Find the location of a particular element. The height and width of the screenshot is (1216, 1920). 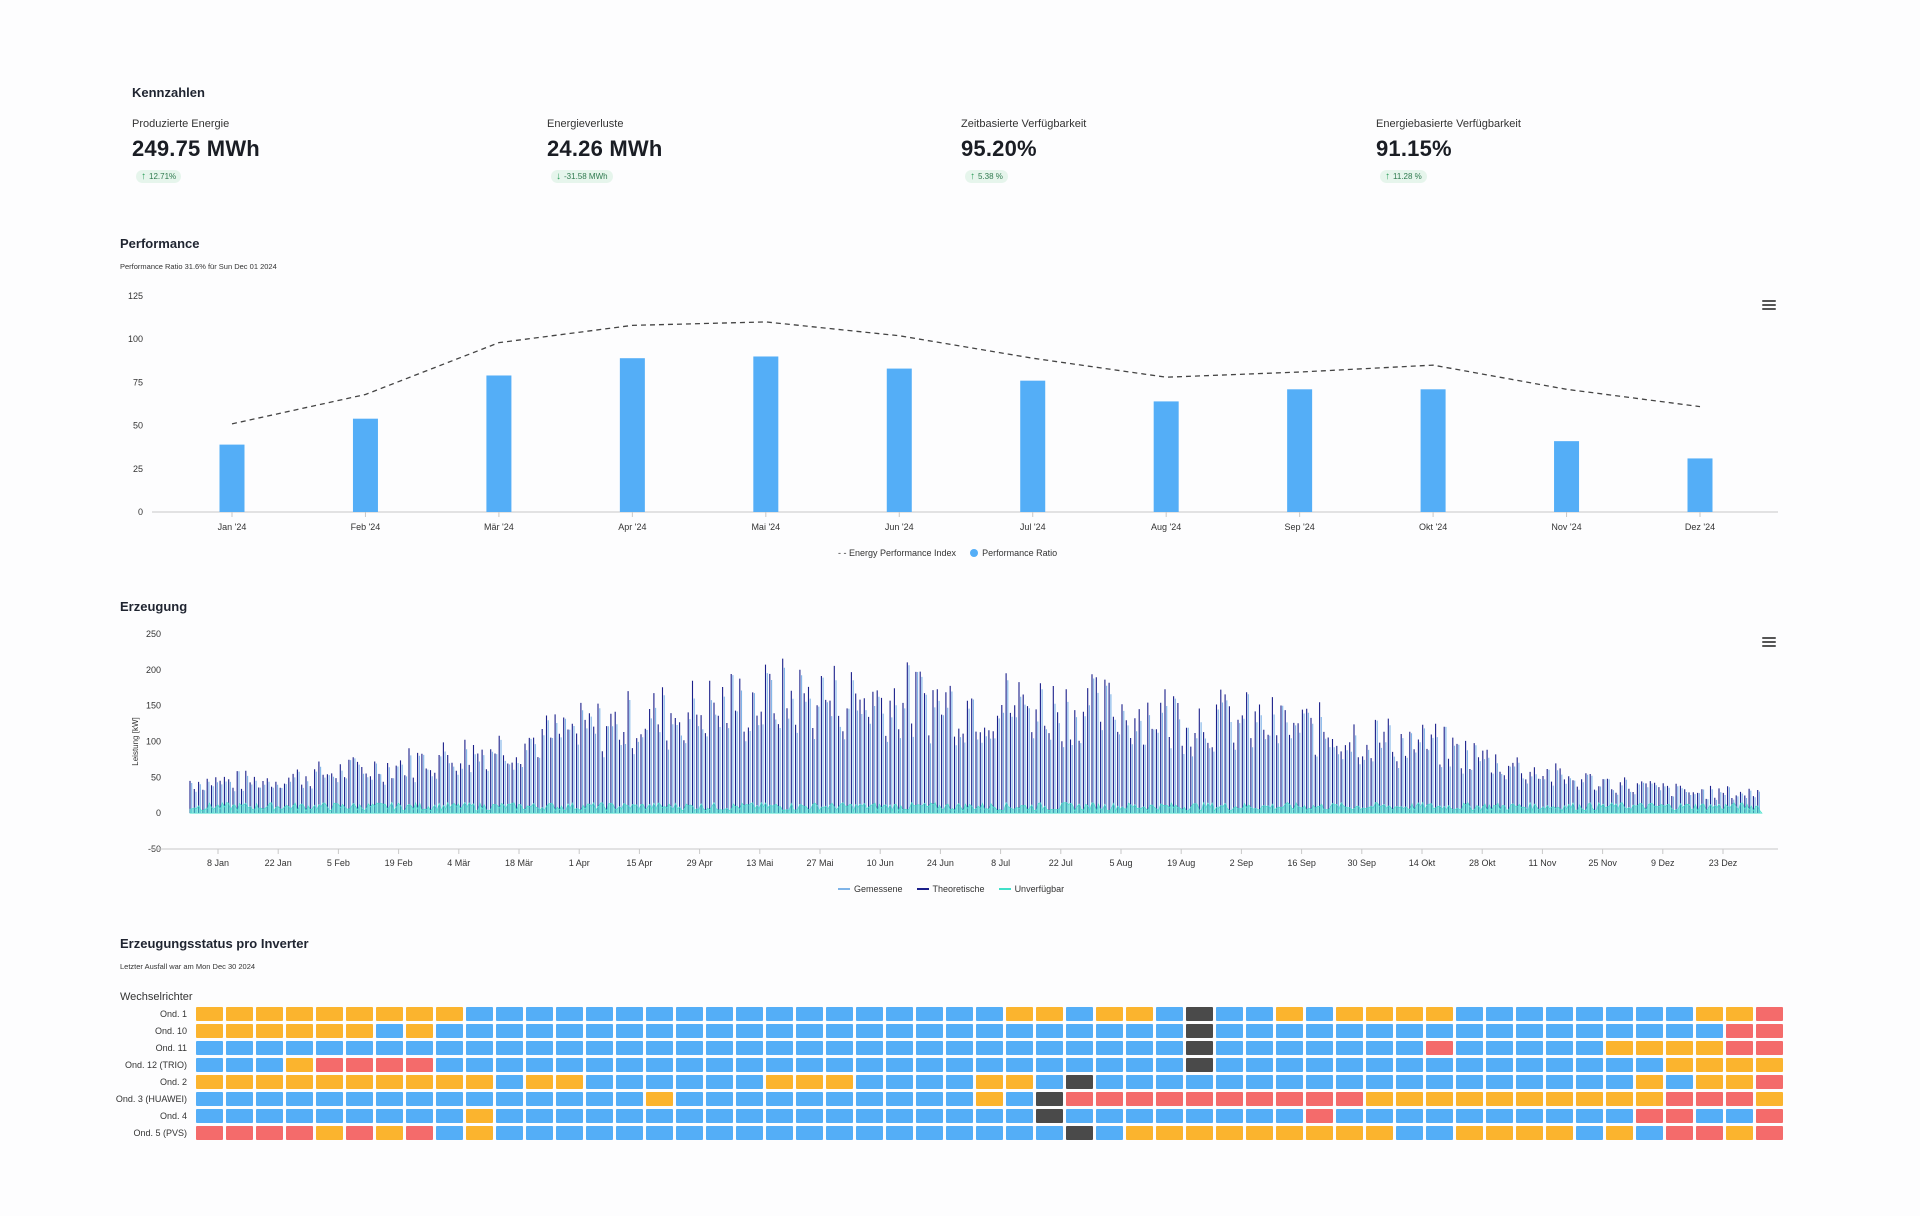

hamburger-menu-icon is located at coordinates (1769, 306).